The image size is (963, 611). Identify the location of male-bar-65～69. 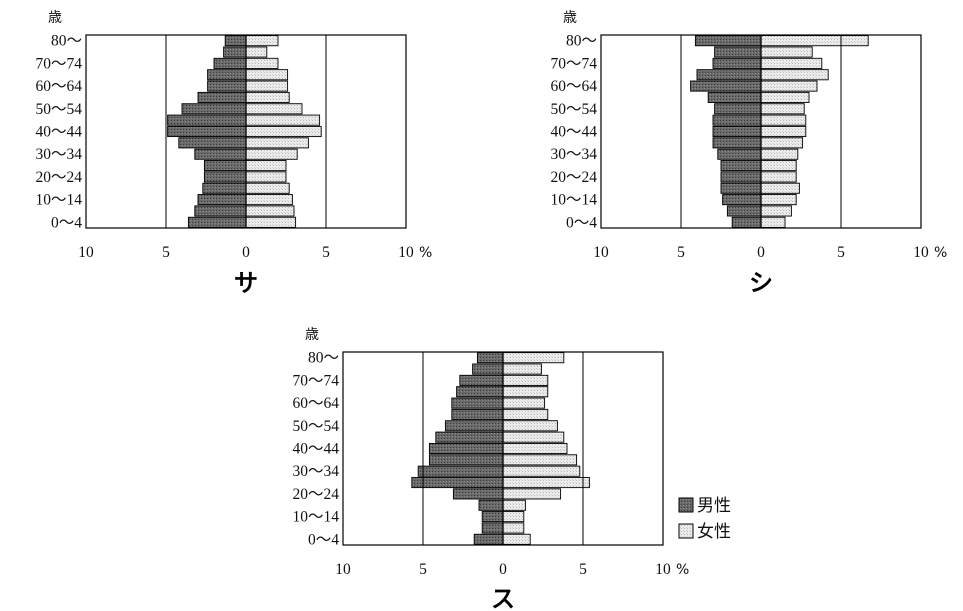
(480, 392).